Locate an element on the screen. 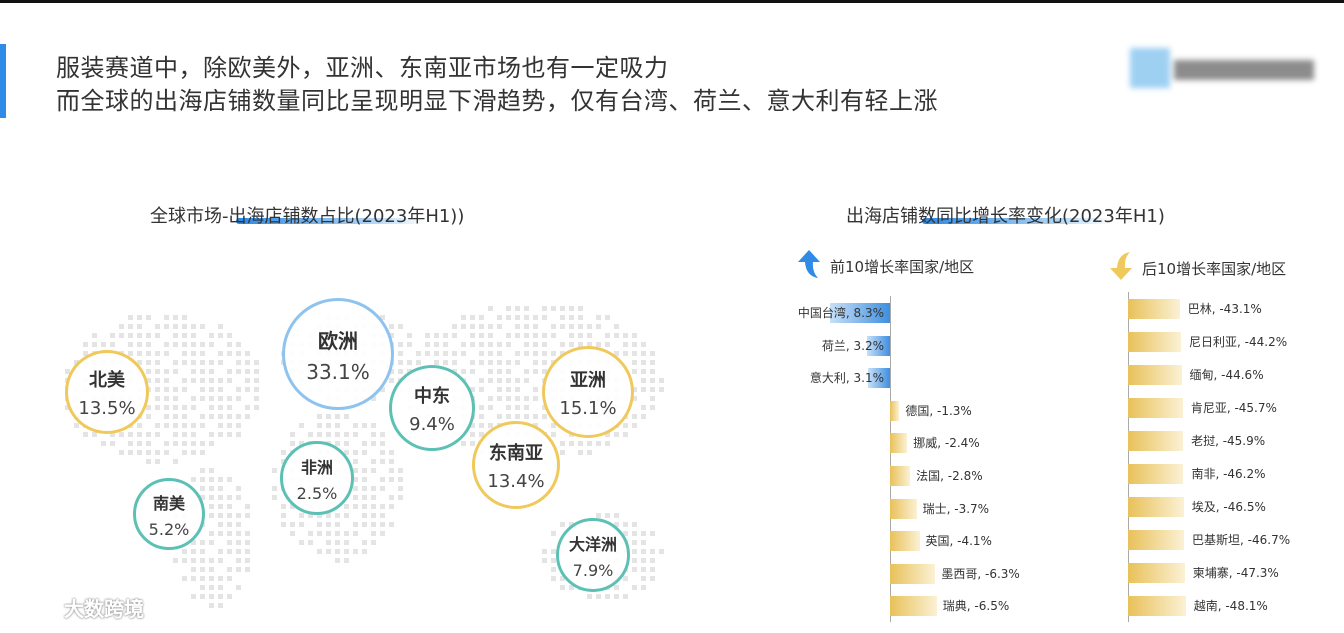  bottom10-bar-label: 缅甸, -44.6% is located at coordinates (1226, 375).